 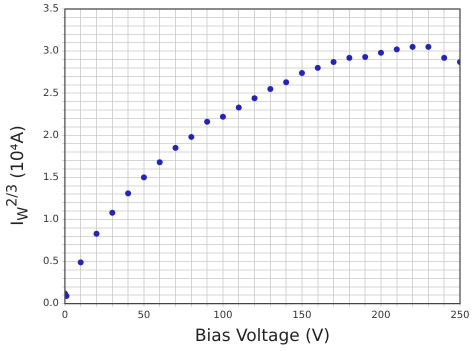 What do you see at coordinates (50, 304) in the screenshot?
I see `y-tick-label: 0.0` at bounding box center [50, 304].